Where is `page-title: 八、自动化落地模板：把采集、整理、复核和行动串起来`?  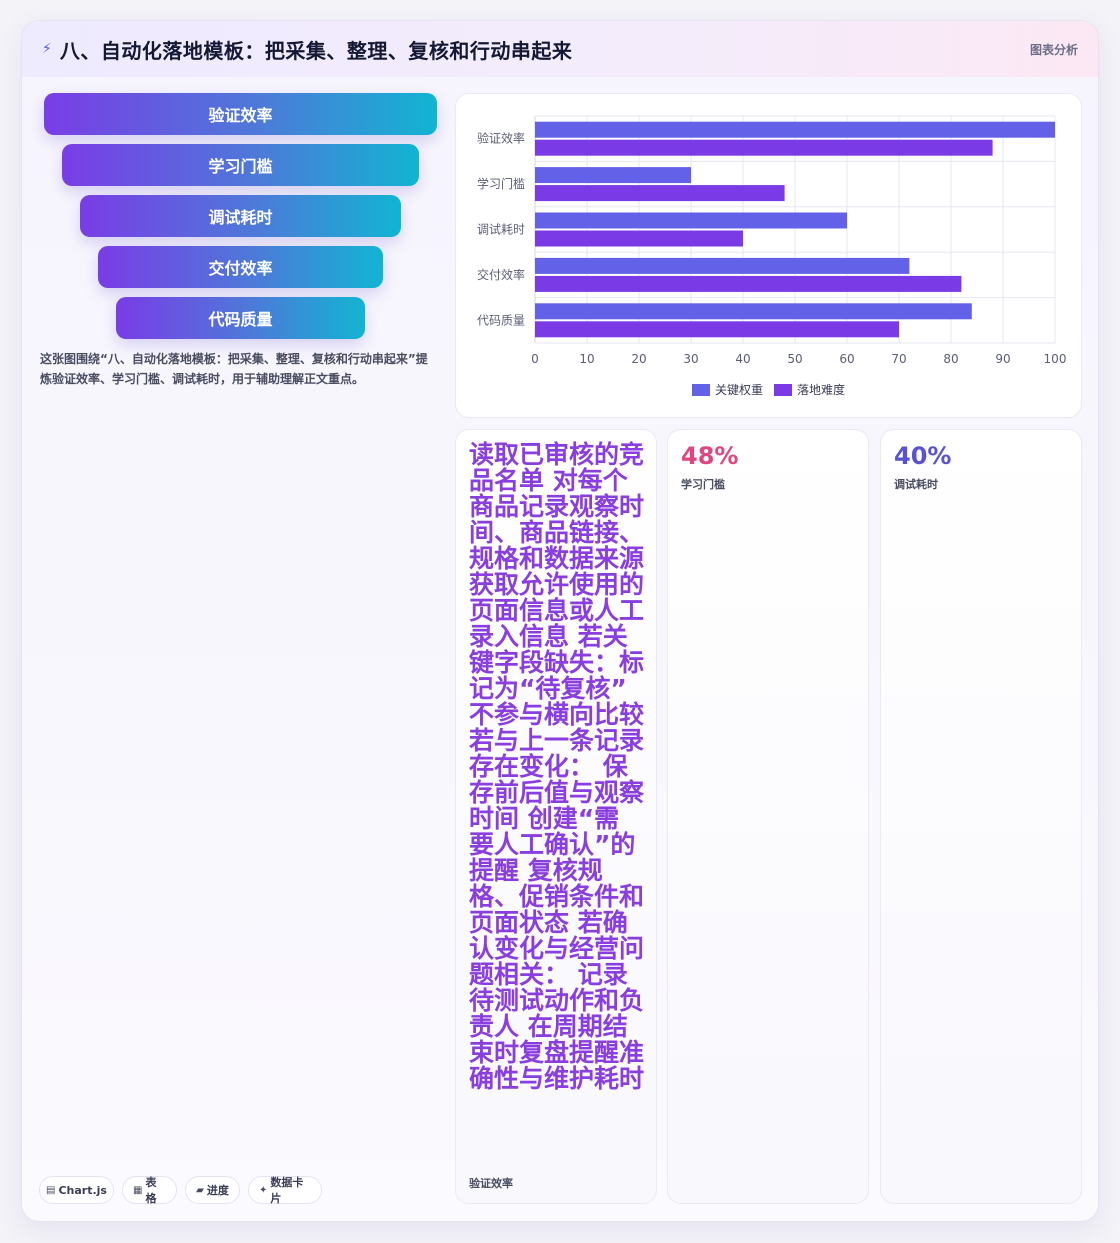 page-title: 八、自动化落地模板：把采集、整理、复核和行动串起来 is located at coordinates (316, 50).